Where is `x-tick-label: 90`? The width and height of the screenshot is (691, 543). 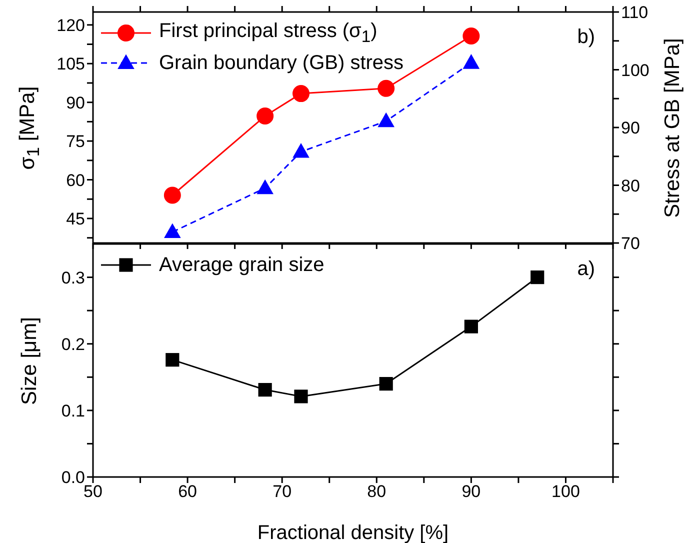 x-tick-label: 90 is located at coordinates (471, 492).